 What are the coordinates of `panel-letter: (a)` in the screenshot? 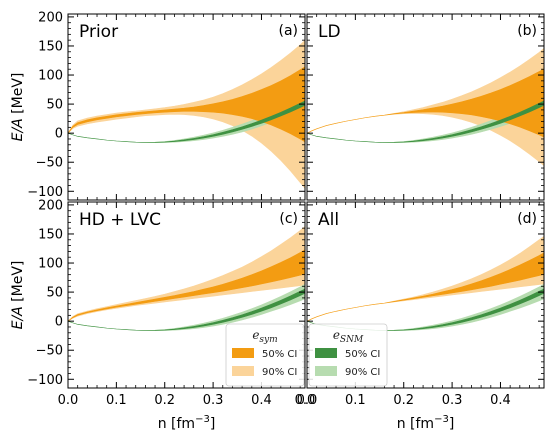 It's located at (288, 31).